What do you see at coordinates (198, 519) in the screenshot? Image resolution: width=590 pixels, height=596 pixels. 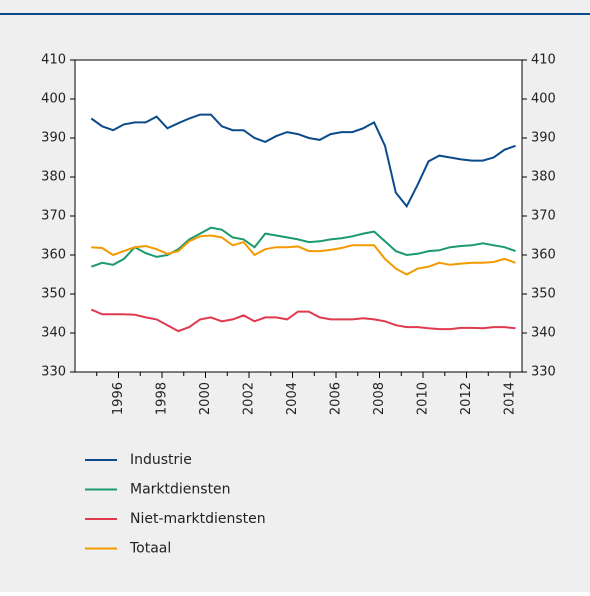 I see `legend-label: Niet-marktdiensten` at bounding box center [198, 519].